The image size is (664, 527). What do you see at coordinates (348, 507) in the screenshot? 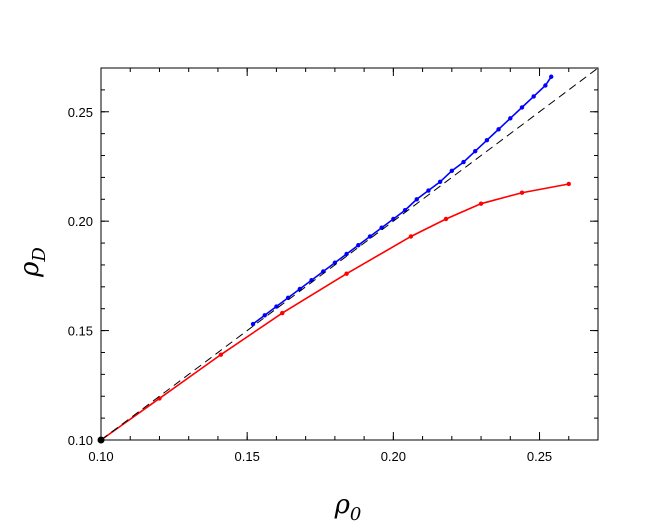
I see `x-axis-title: ρ0` at bounding box center [348, 507].